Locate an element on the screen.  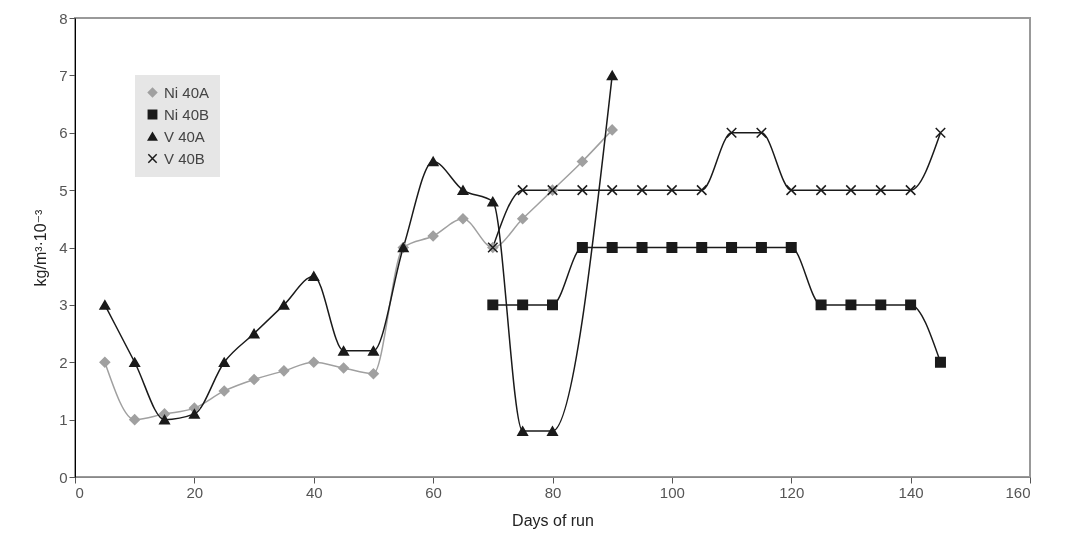
x-tick-label: 120 is located at coordinates (792, 492).